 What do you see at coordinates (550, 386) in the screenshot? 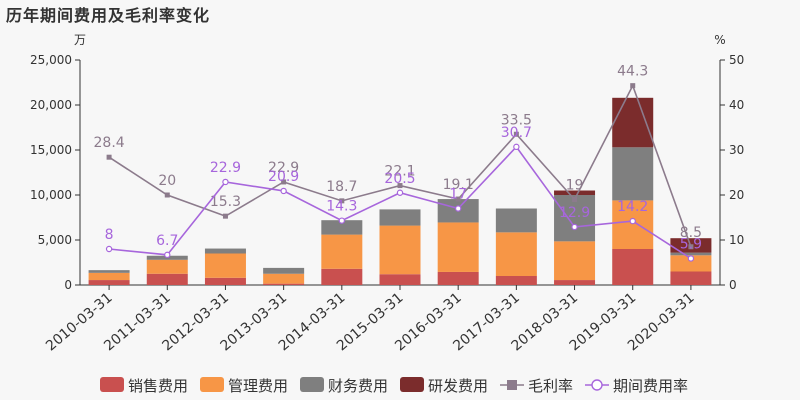
I see `legend-label-4: 毛利率` at bounding box center [550, 386].